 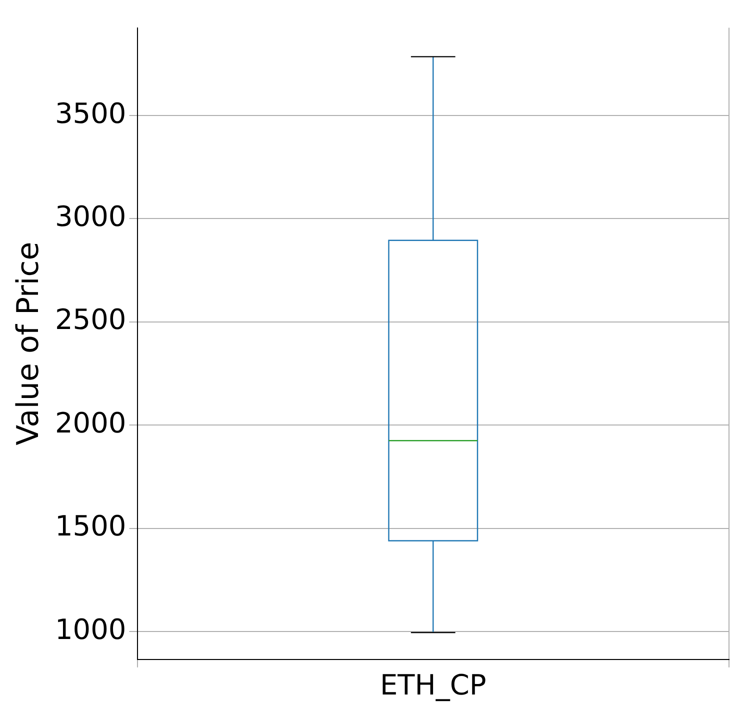 I want to click on y-tick-label: 1000, so click(x=90, y=629).